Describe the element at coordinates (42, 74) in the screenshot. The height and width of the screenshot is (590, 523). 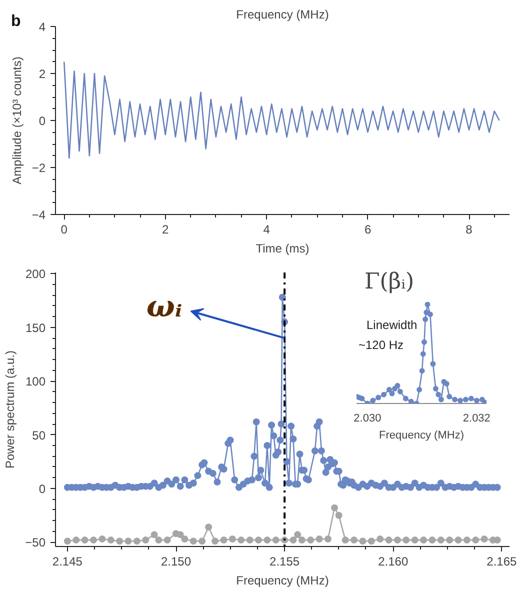
I see `y-tick-label: 2` at that location.